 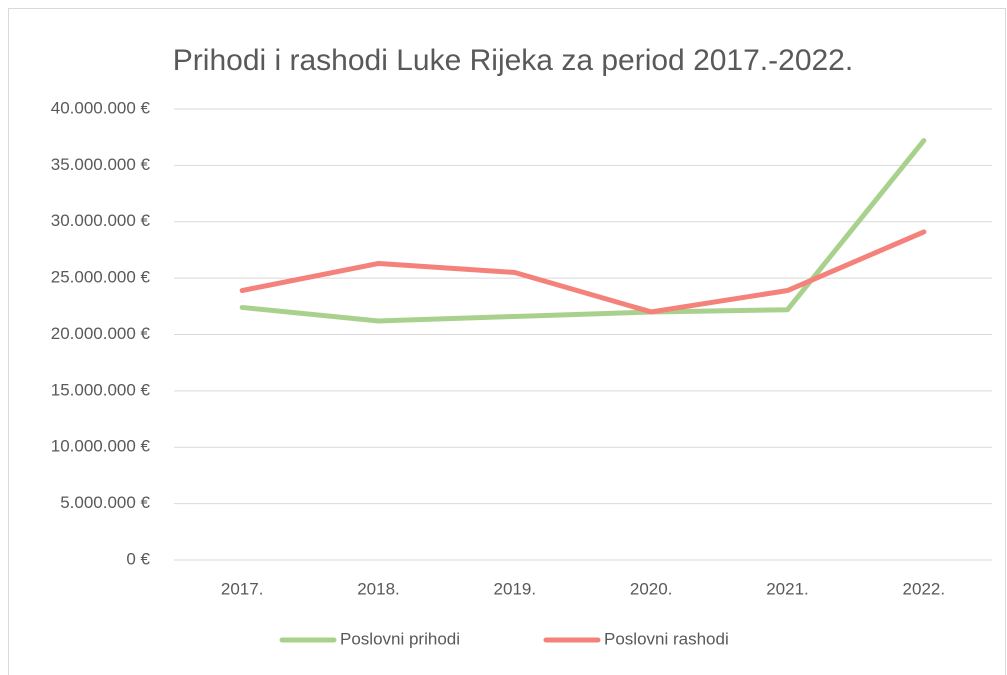 What do you see at coordinates (378, 588) in the screenshot?
I see `x-tick-label: 2018.` at bounding box center [378, 588].